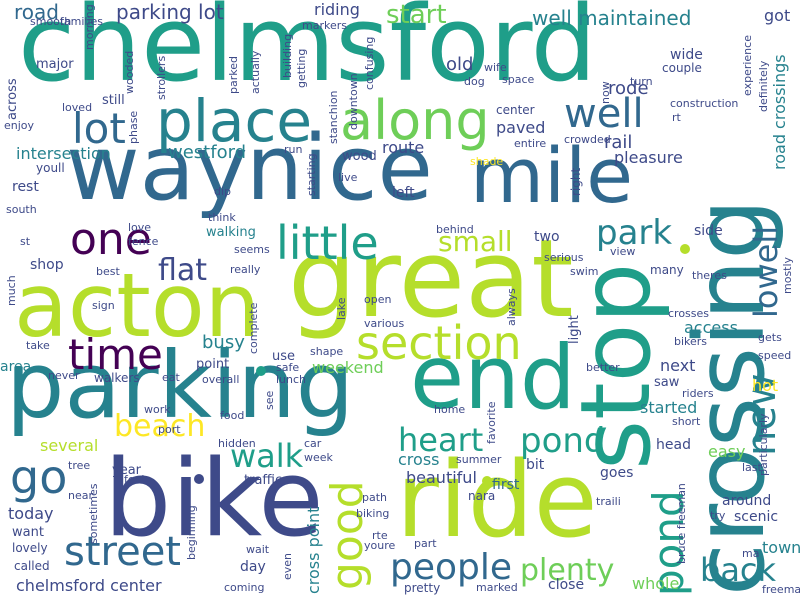  I want to click on word-turn: turn, so click(641, 81).